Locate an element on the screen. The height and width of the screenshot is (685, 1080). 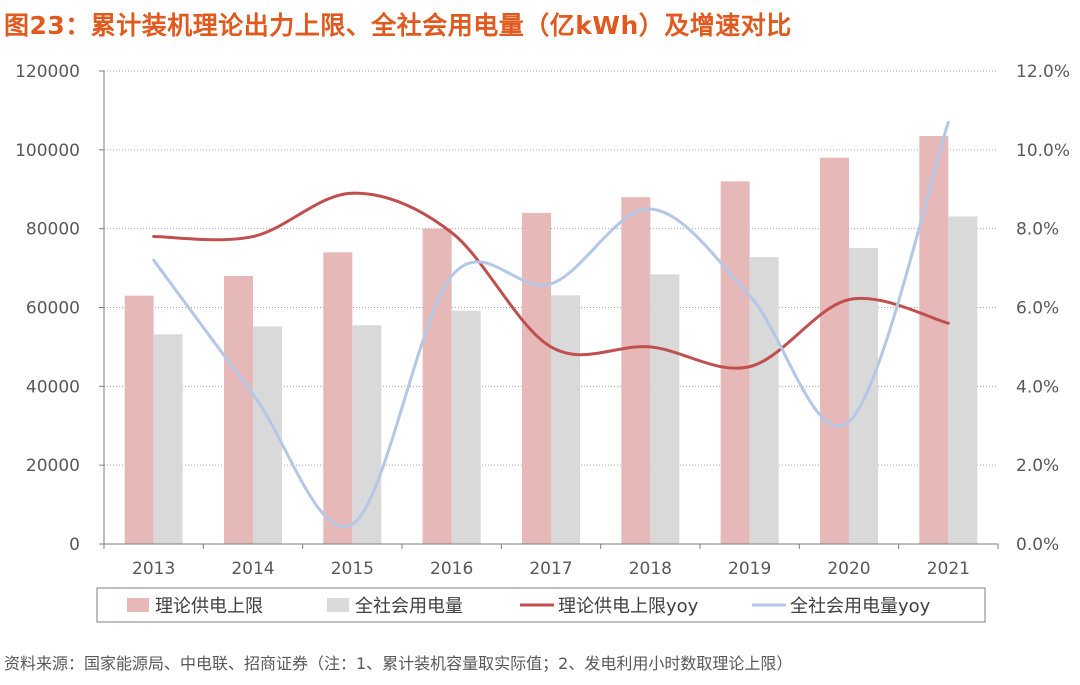
y-right-tick-label: 12.0% is located at coordinates (1043, 72).